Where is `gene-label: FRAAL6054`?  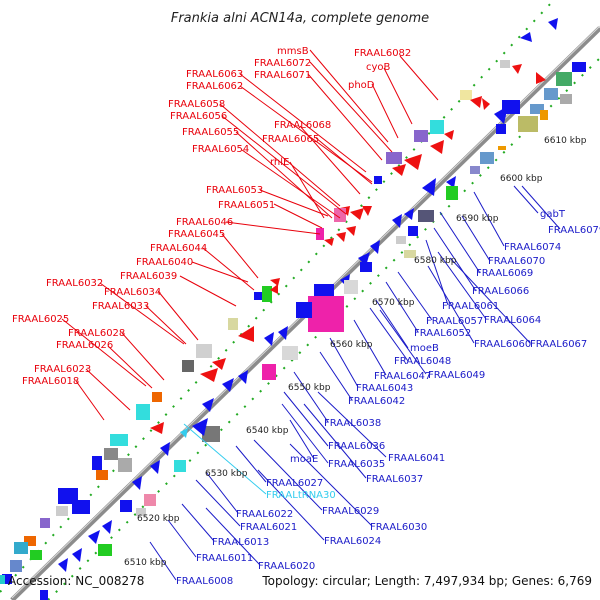
gene-label: FRAAL6054 is located at coordinates (220, 149).